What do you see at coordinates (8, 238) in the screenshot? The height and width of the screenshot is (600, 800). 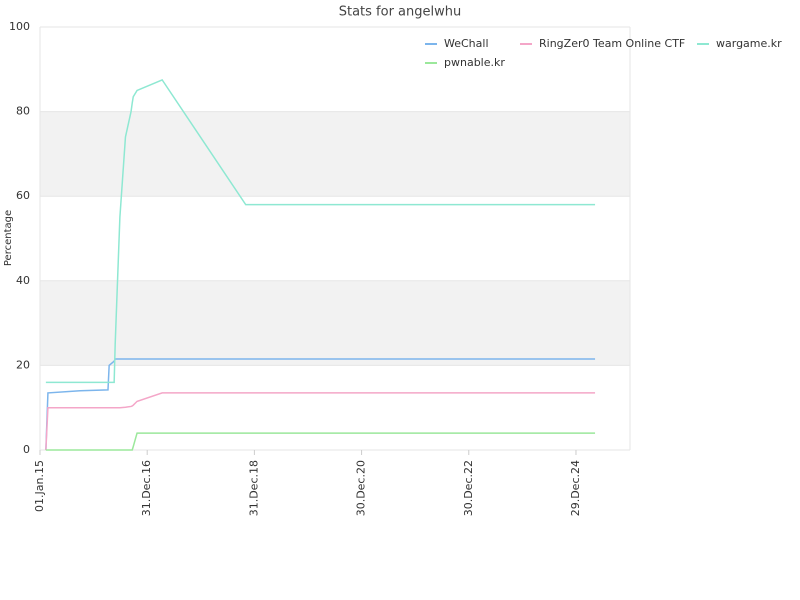 I see `y-axis-label: Percentage` at bounding box center [8, 238].